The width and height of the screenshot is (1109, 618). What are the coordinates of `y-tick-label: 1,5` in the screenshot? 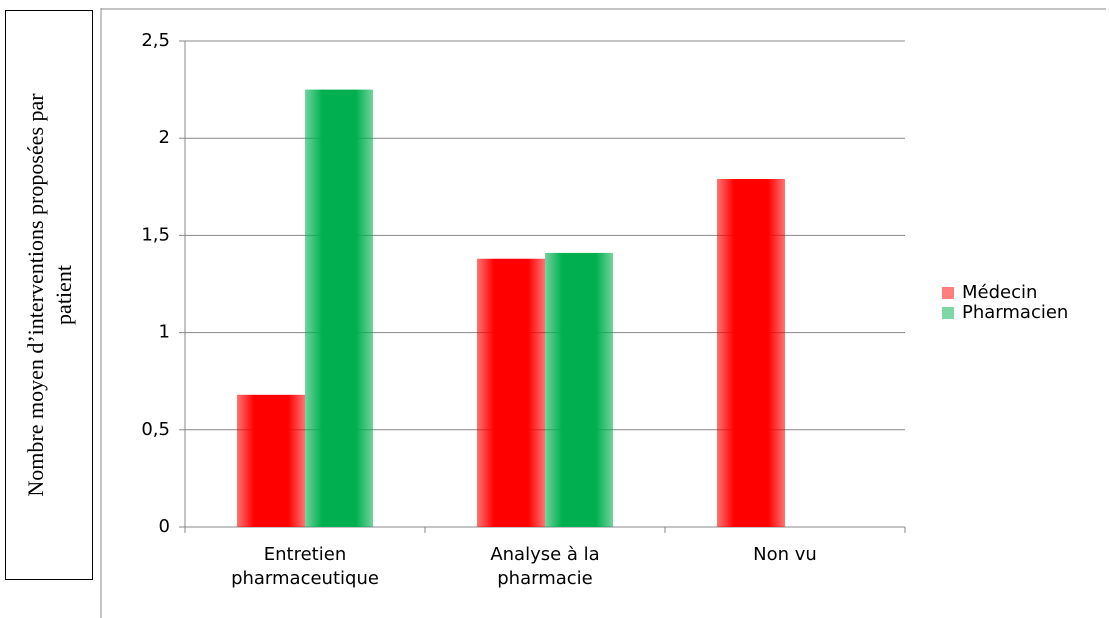 It's located at (155, 234).